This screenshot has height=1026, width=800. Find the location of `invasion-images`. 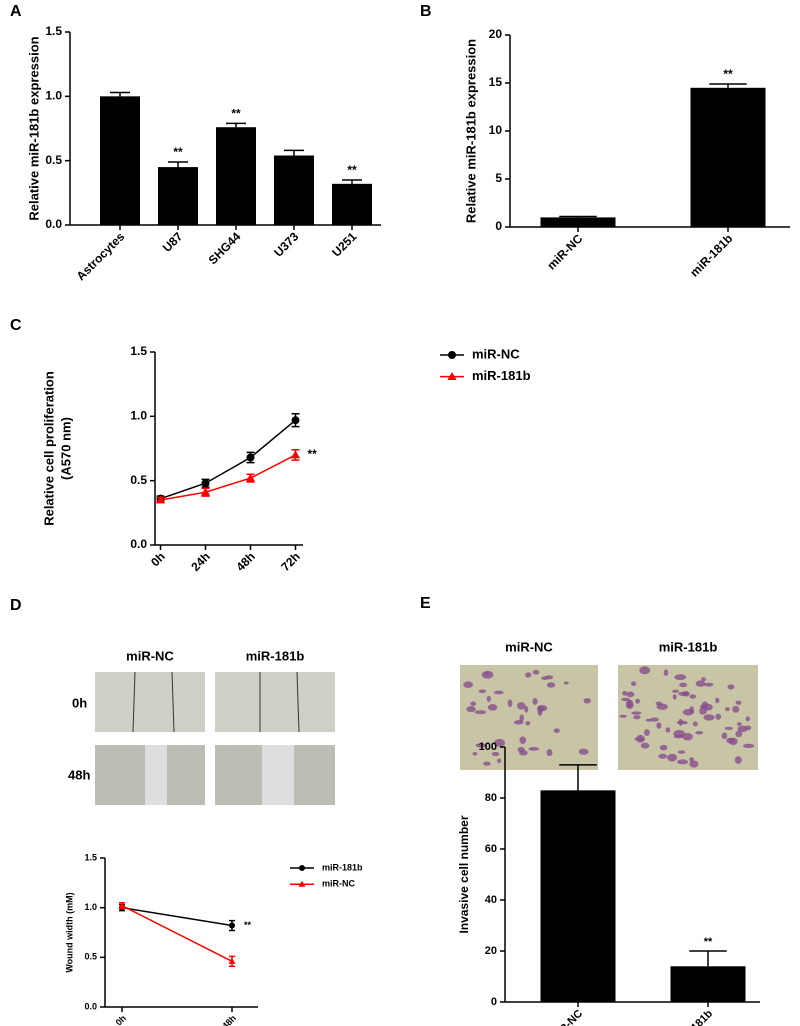

invasion-images is located at coordinates (609, 717).